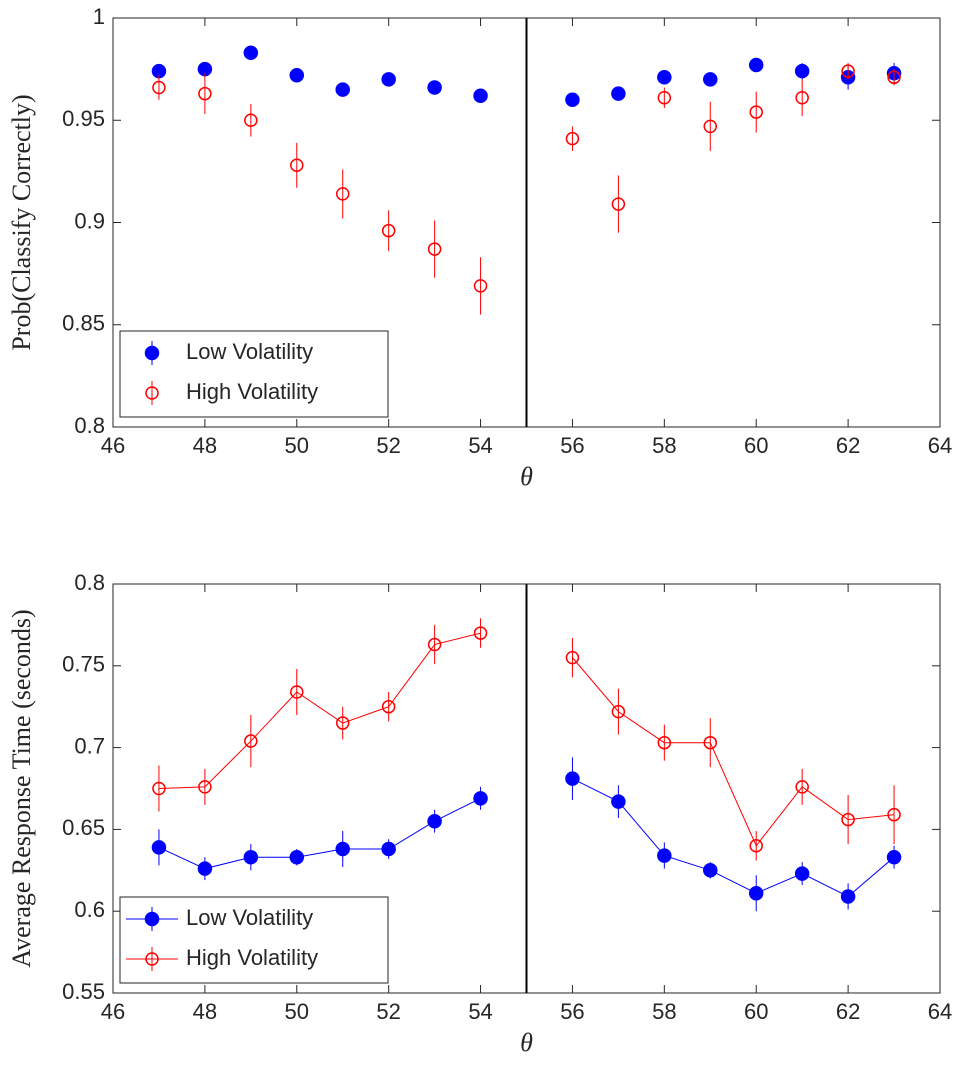  What do you see at coordinates (21, 222) in the screenshot?
I see `y-axis-label: Prob(Classify Correctly)` at bounding box center [21, 222].